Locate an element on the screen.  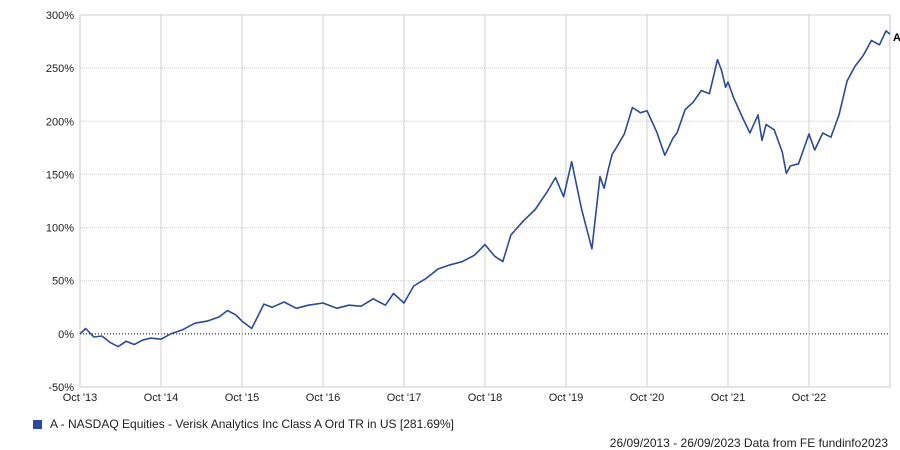
y-tick-label: 50% is located at coordinates (63, 282).